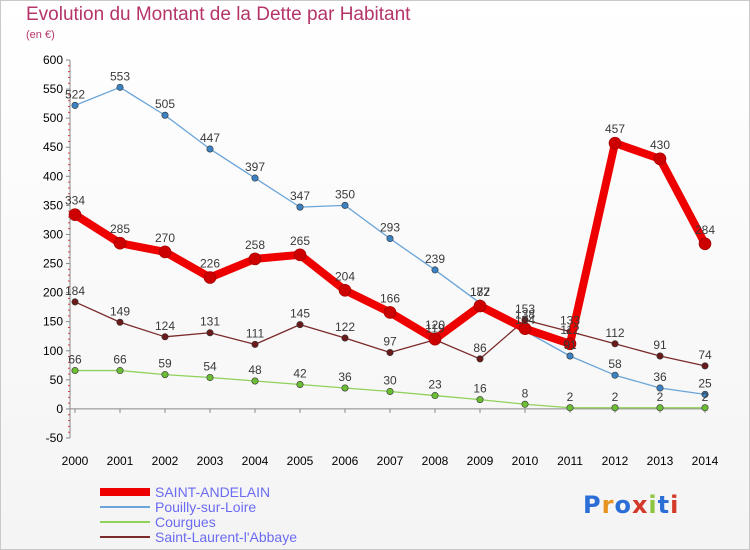 The image size is (750, 550). I want to click on data-label-pouilly-sur-loire: 293, so click(390, 228).